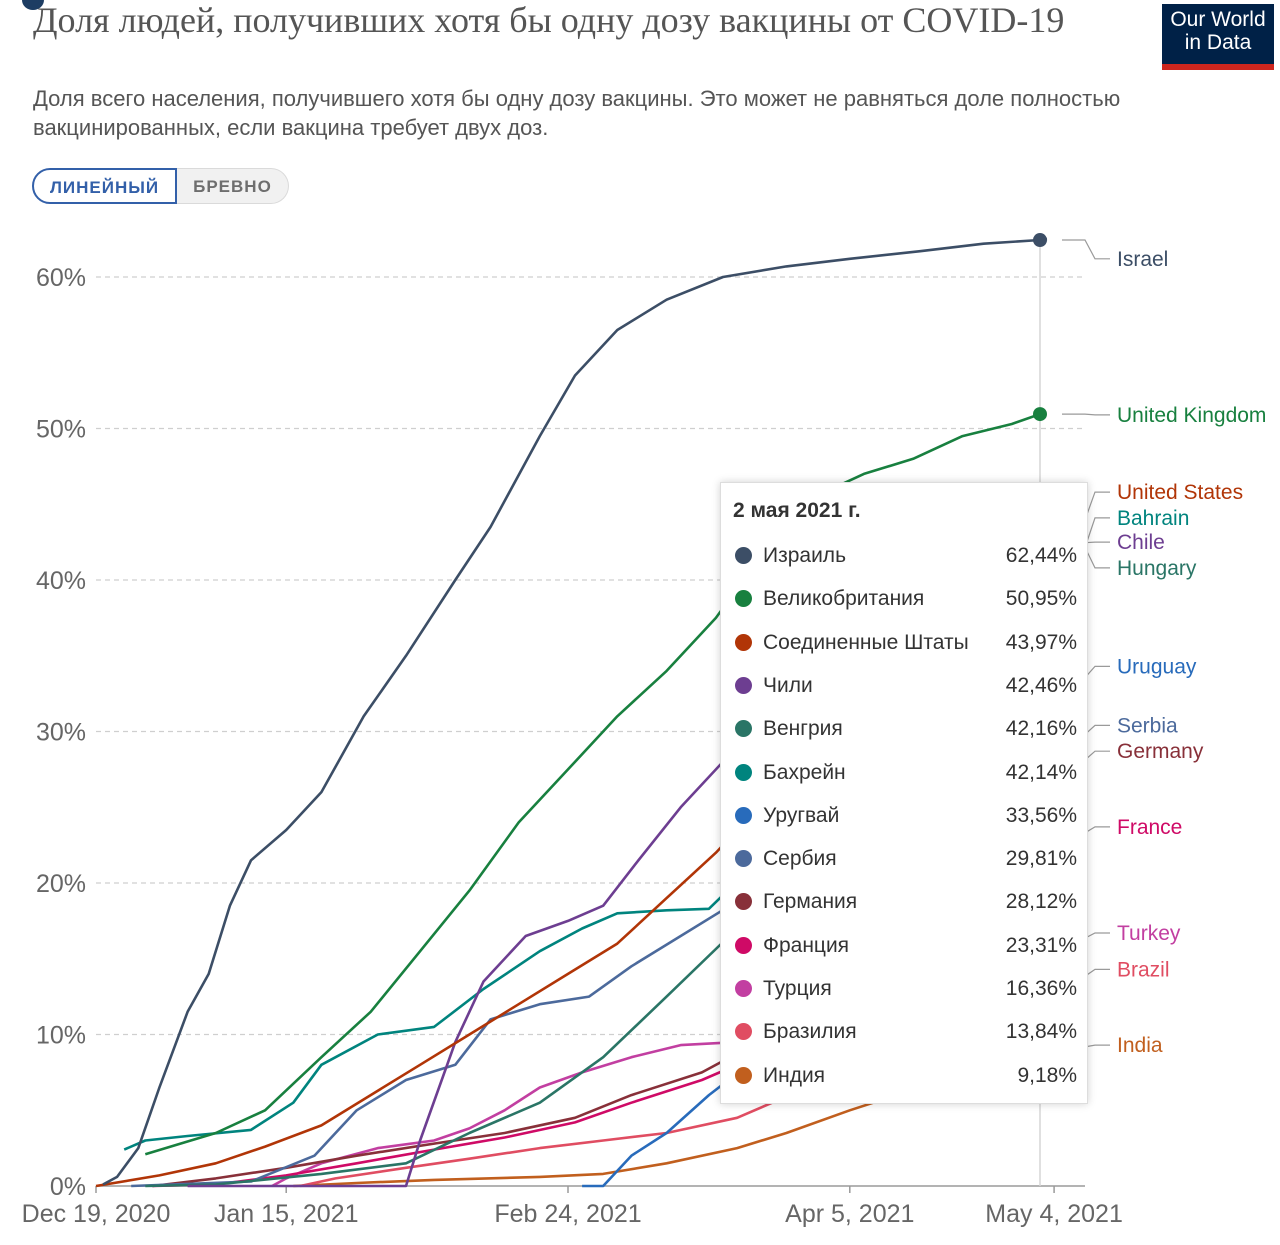 The width and height of the screenshot is (1280, 1245). Describe the element at coordinates (233, 186) in the screenshot. I see `log-scale-button: БРЕВНО` at that location.